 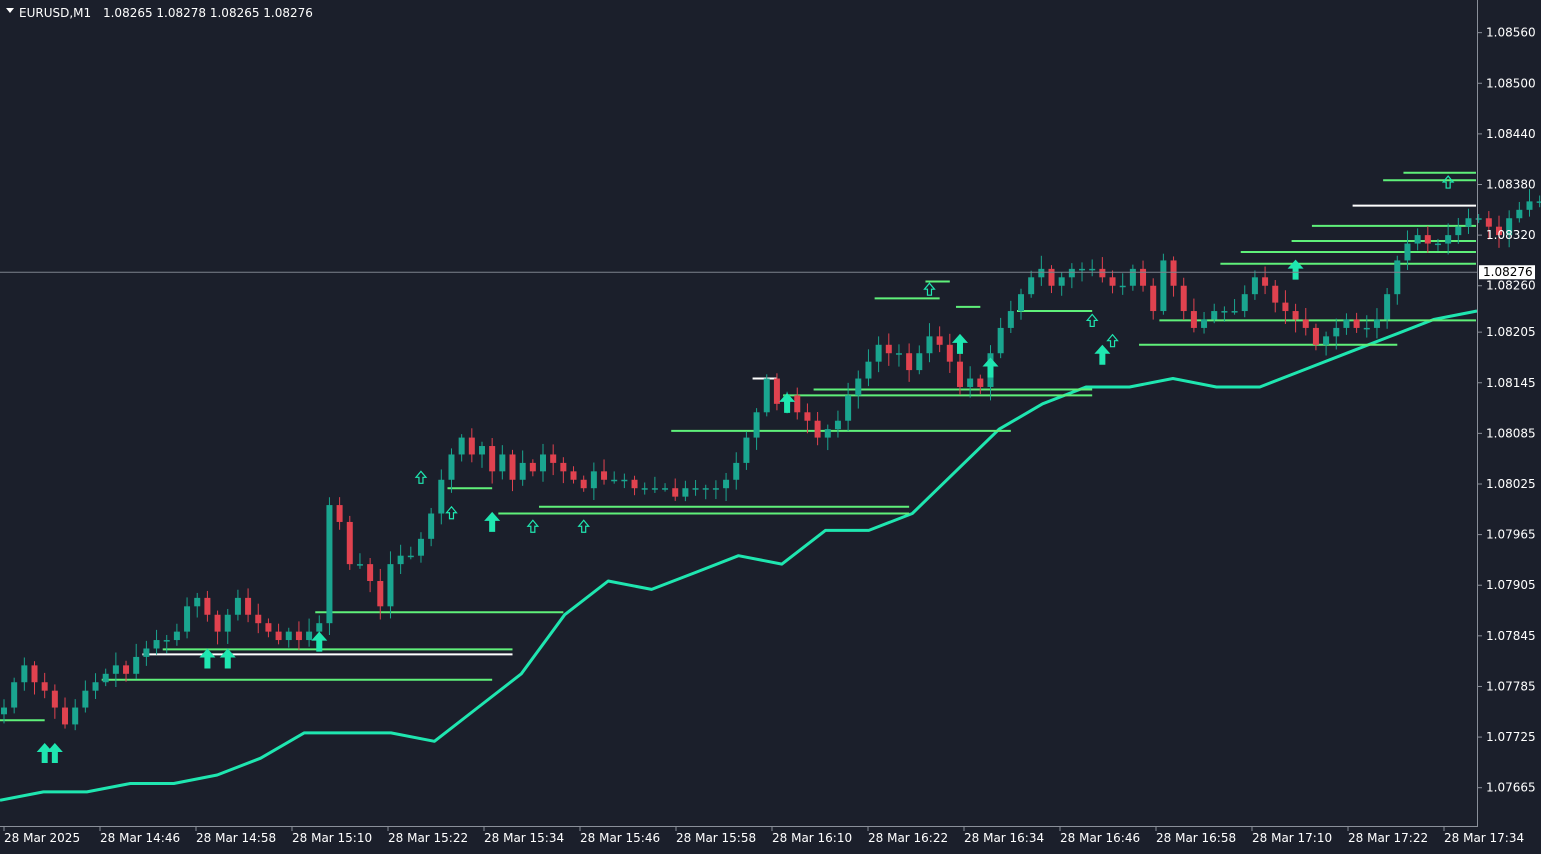 I want to click on price-tick-label: 1.08085, so click(x=1511, y=433).